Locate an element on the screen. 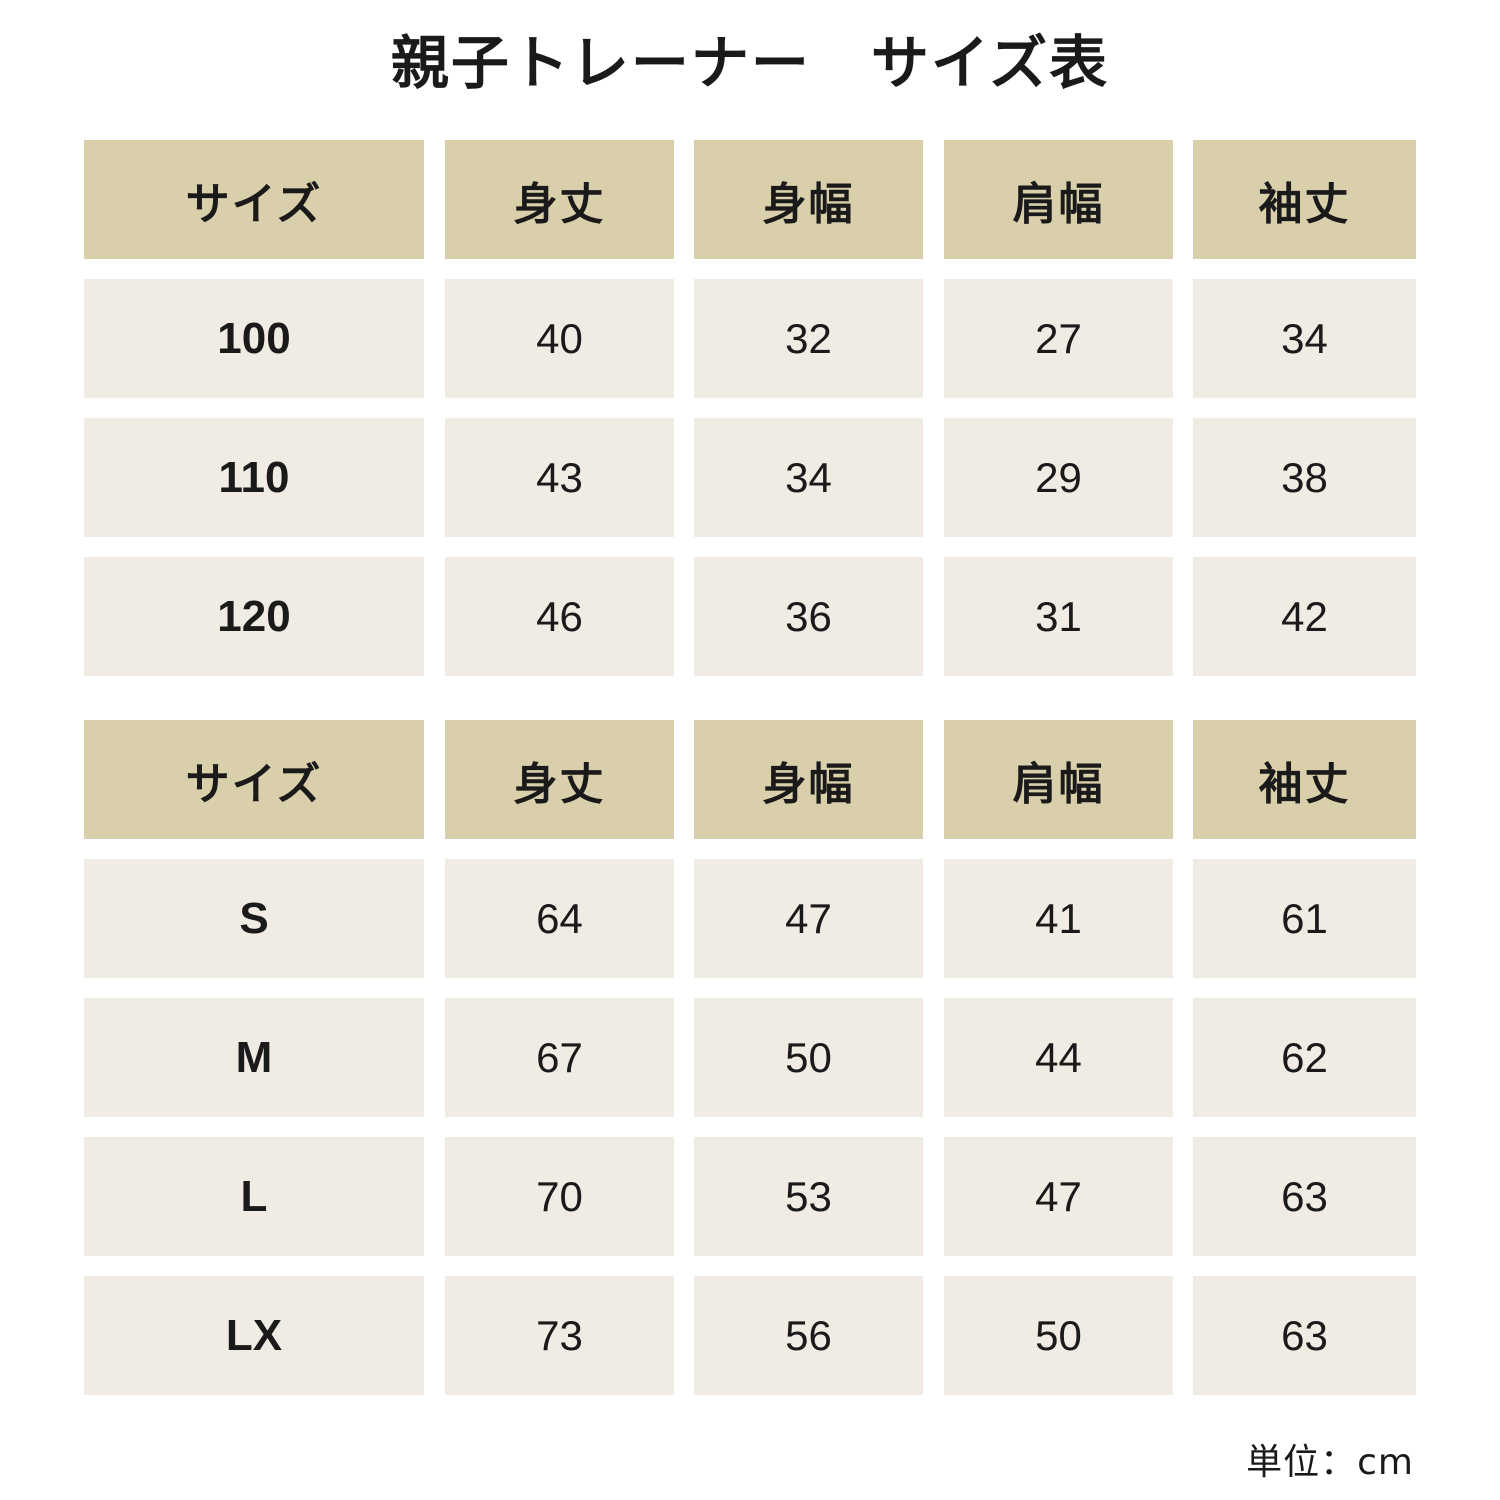 The image size is (1500, 1500). sleeve-length-cell: 38 is located at coordinates (1304, 477).